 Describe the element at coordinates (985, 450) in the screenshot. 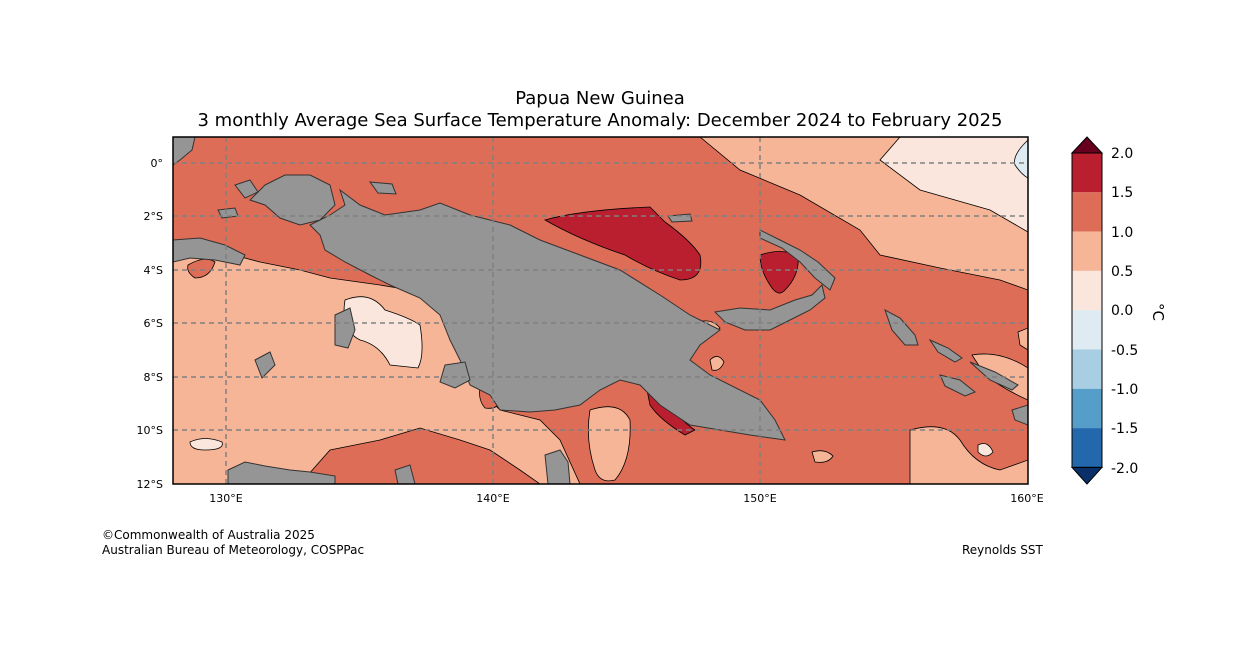

I see `anomaly-zone-0-0.5-islet` at that location.